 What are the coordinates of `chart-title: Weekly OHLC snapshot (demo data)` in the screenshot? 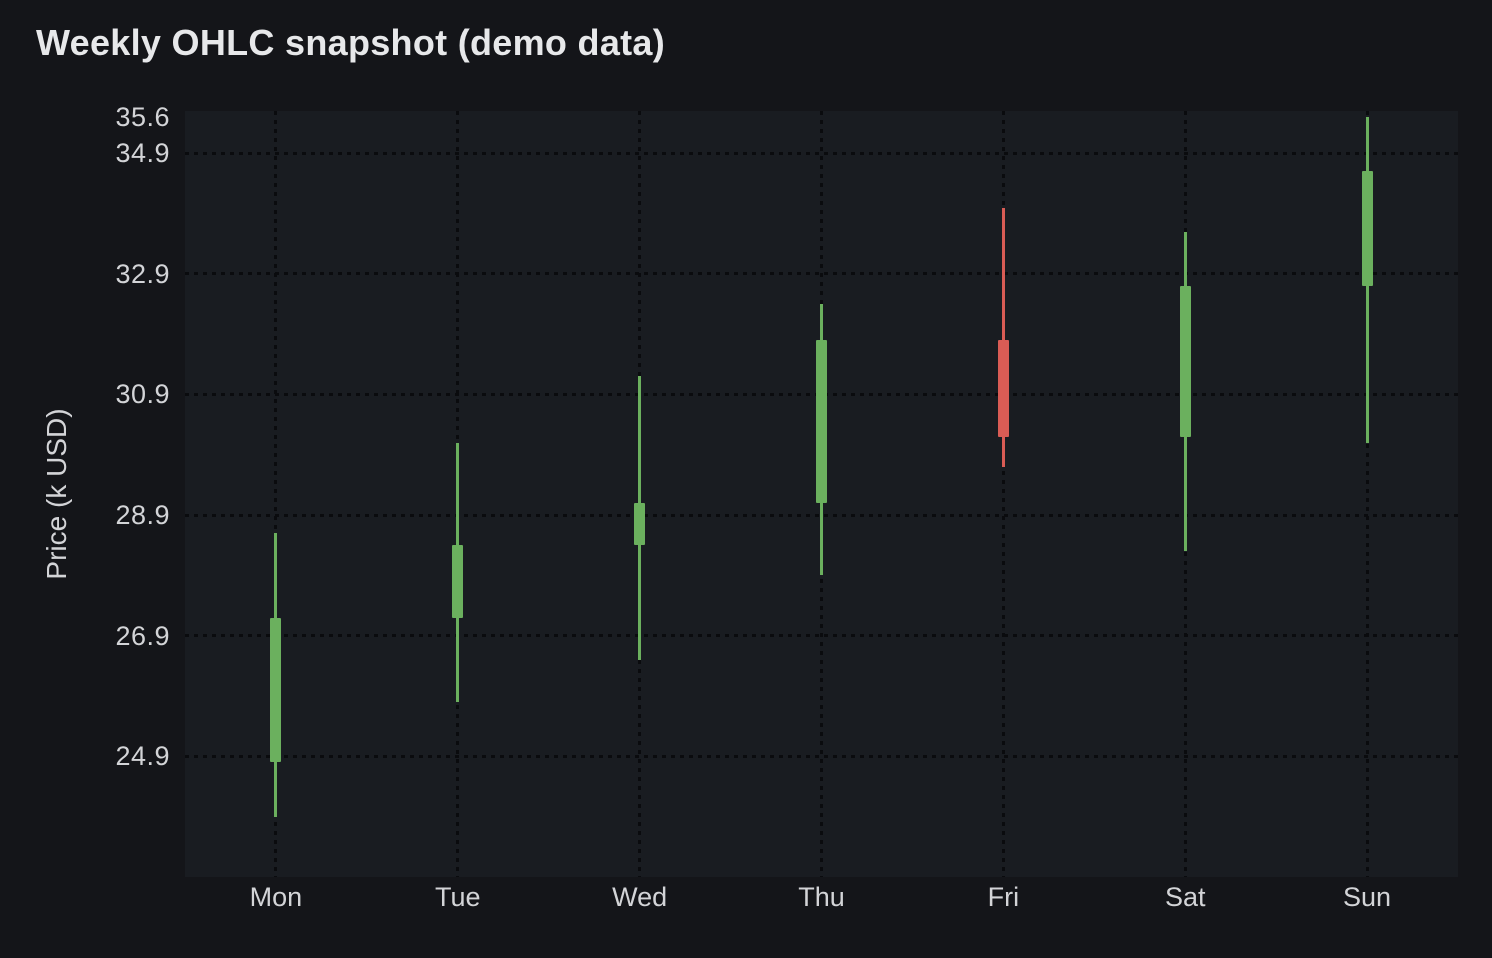 It's located at (351, 42).